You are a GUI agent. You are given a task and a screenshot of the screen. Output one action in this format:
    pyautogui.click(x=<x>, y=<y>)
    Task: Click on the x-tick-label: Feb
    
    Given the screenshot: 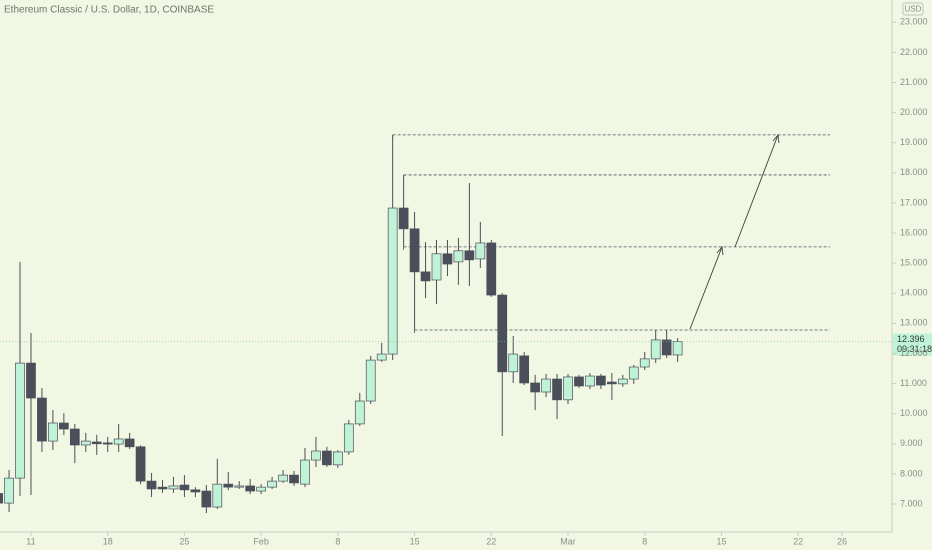 What is the action you would take?
    pyautogui.click(x=261, y=541)
    